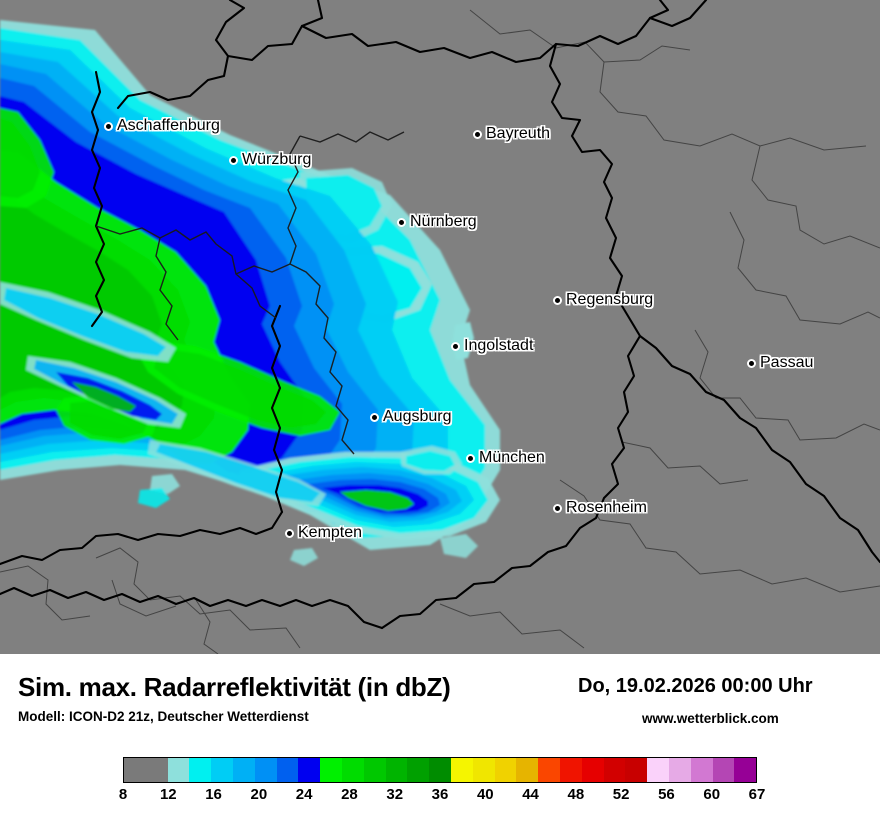  I want to click on city-label: Nürnberg, so click(443, 221).